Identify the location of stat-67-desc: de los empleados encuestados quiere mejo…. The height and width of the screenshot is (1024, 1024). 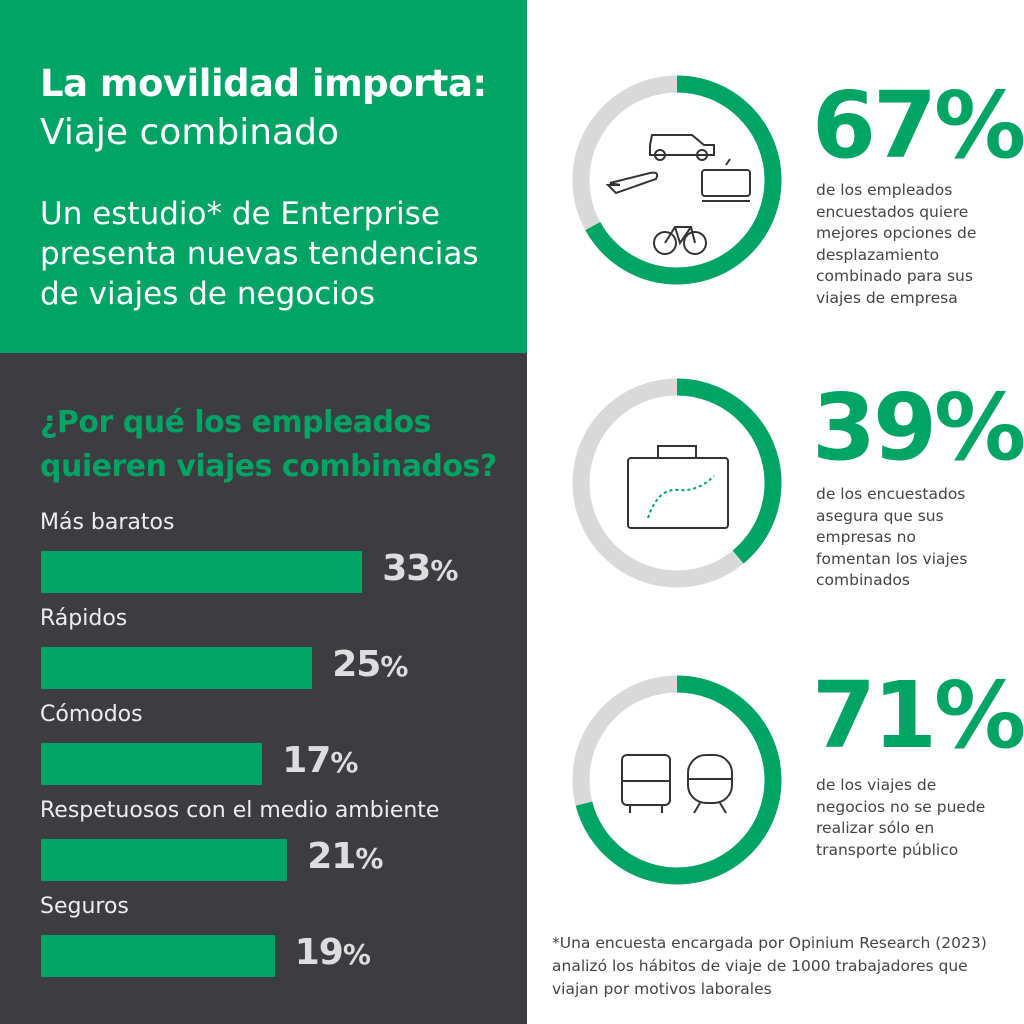
(896, 244).